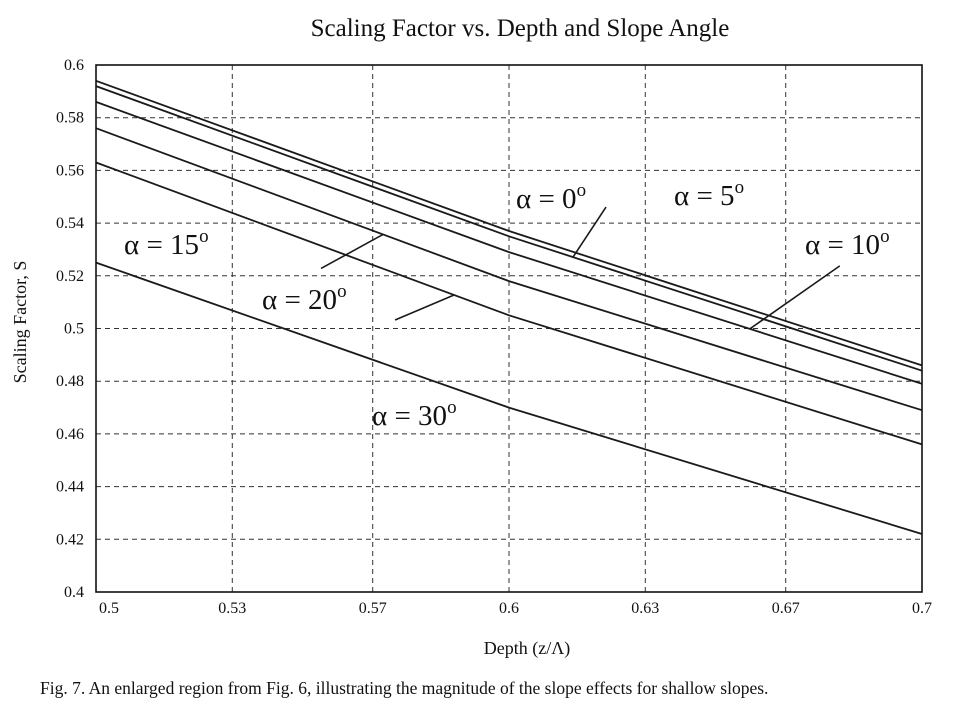  Describe the element at coordinates (70, 276) in the screenshot. I see `y-tick-label: 0.52` at that location.